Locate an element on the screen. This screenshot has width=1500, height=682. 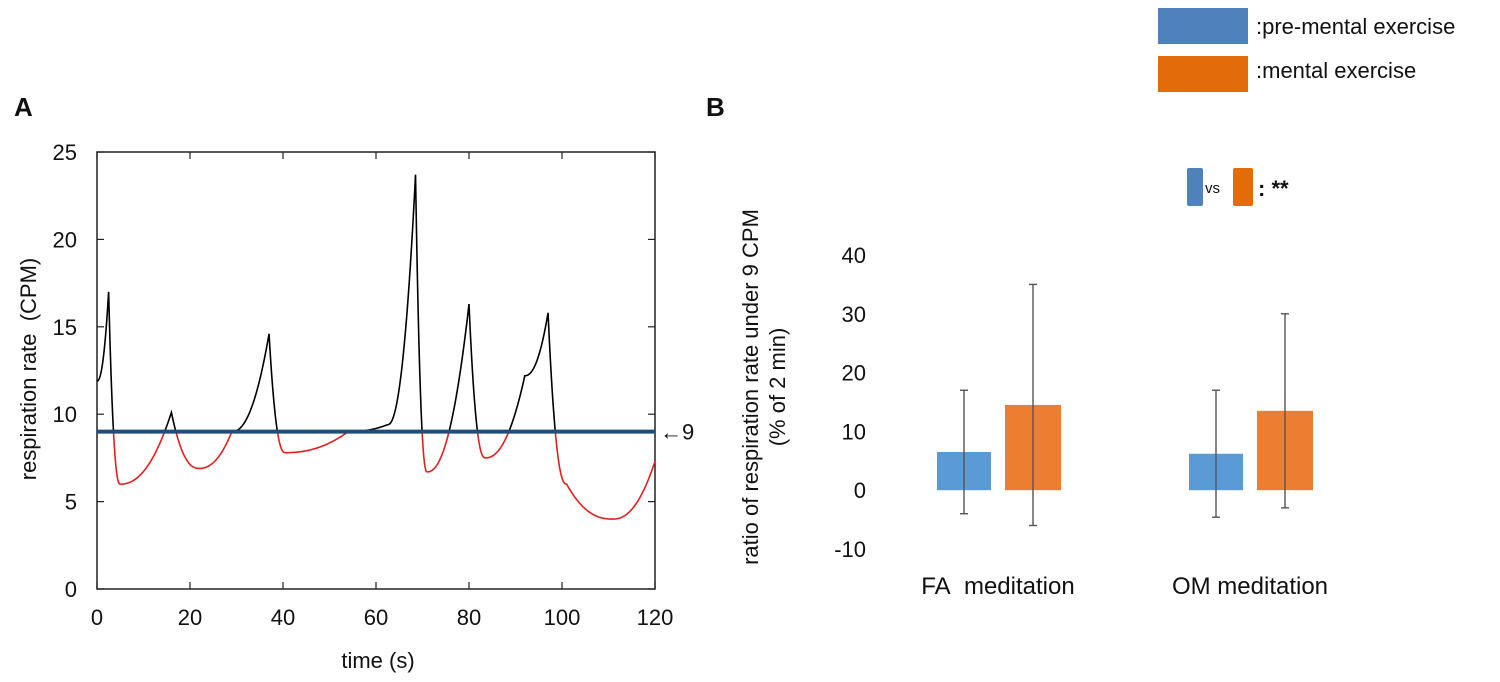
chart-b-y-tick-label: 0 is located at coordinates (860, 490).